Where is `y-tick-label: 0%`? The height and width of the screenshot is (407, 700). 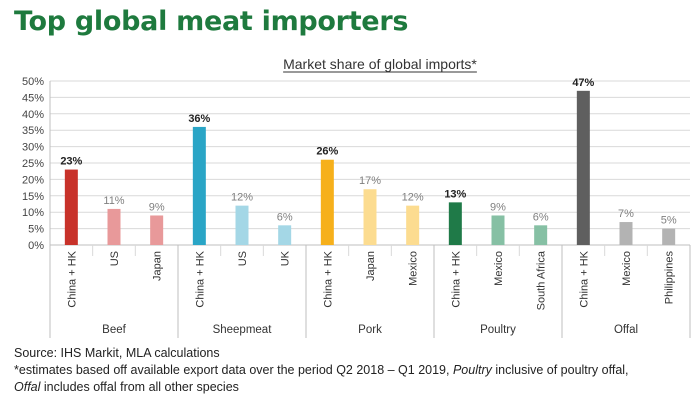 y-tick-label: 0% is located at coordinates (36, 246).